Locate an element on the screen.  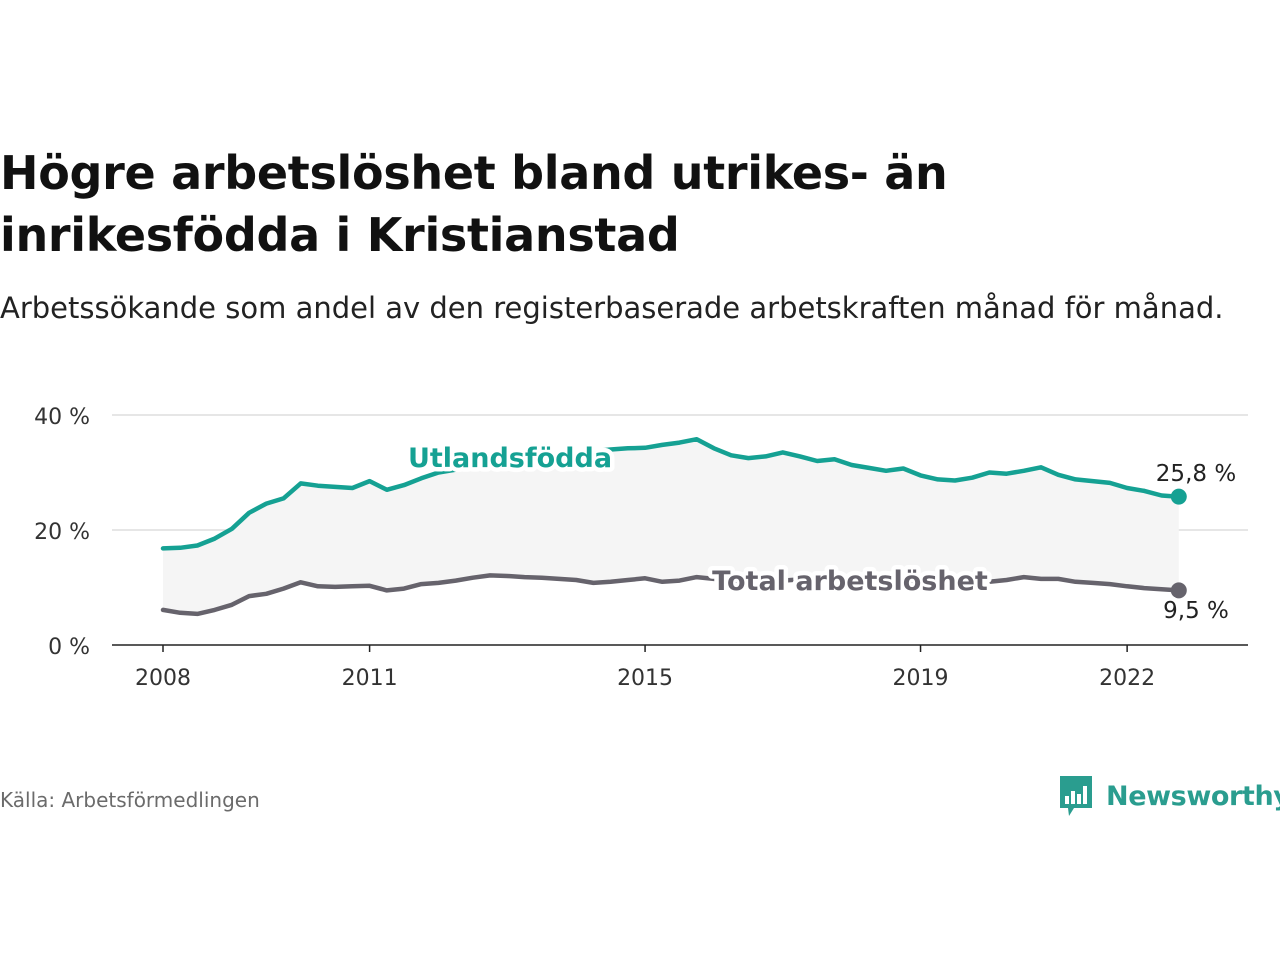
x-tick-label: 2011 is located at coordinates (370, 678).